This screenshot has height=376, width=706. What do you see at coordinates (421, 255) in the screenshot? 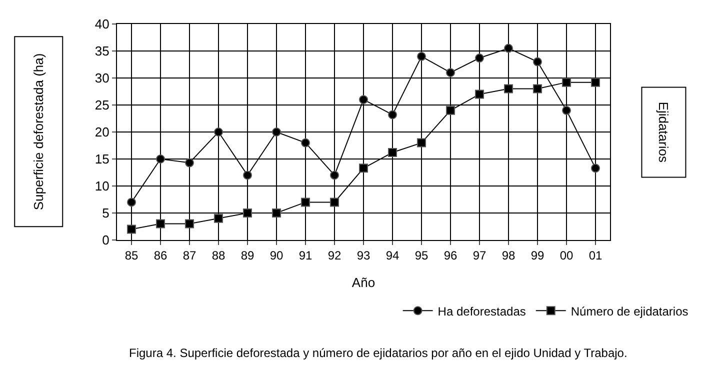
I see `x-tick-label: 95` at bounding box center [421, 255].